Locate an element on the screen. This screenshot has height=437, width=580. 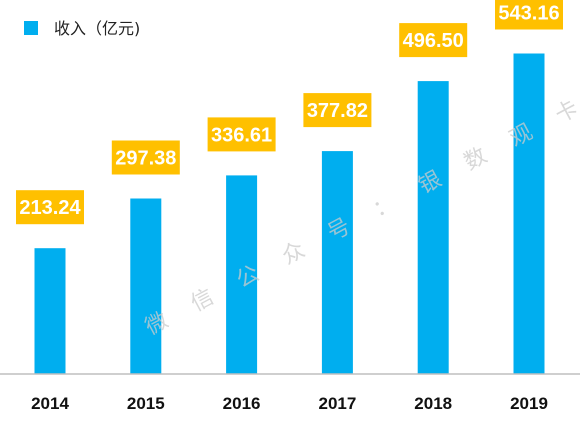
bar-2014 is located at coordinates (50, 311).